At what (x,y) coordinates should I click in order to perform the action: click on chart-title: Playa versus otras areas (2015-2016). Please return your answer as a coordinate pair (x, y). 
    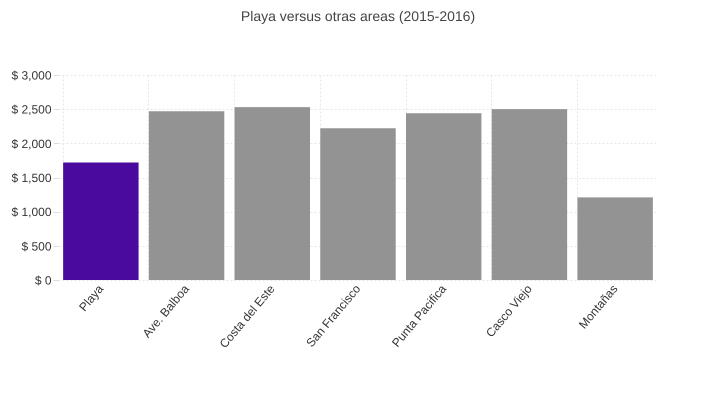
    Looking at the image, I should click on (358, 16).